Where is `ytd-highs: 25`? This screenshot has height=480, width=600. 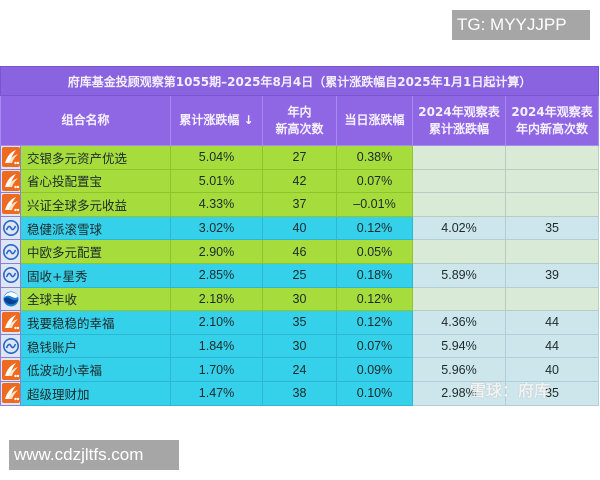
ytd-highs: 25 is located at coordinates (299, 275).